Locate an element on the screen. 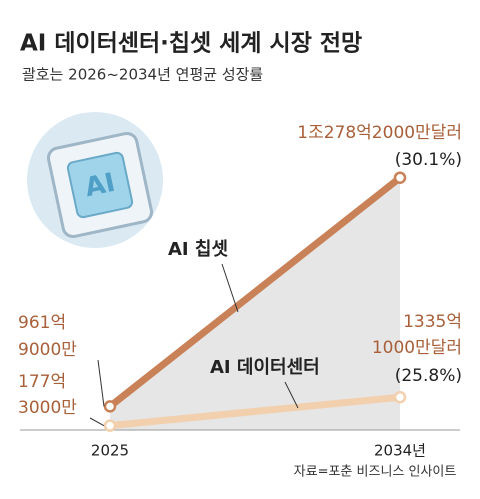 Image resolution: width=480 pixels, height=499 pixels. chip-illustration: AI is located at coordinates (95, 180).